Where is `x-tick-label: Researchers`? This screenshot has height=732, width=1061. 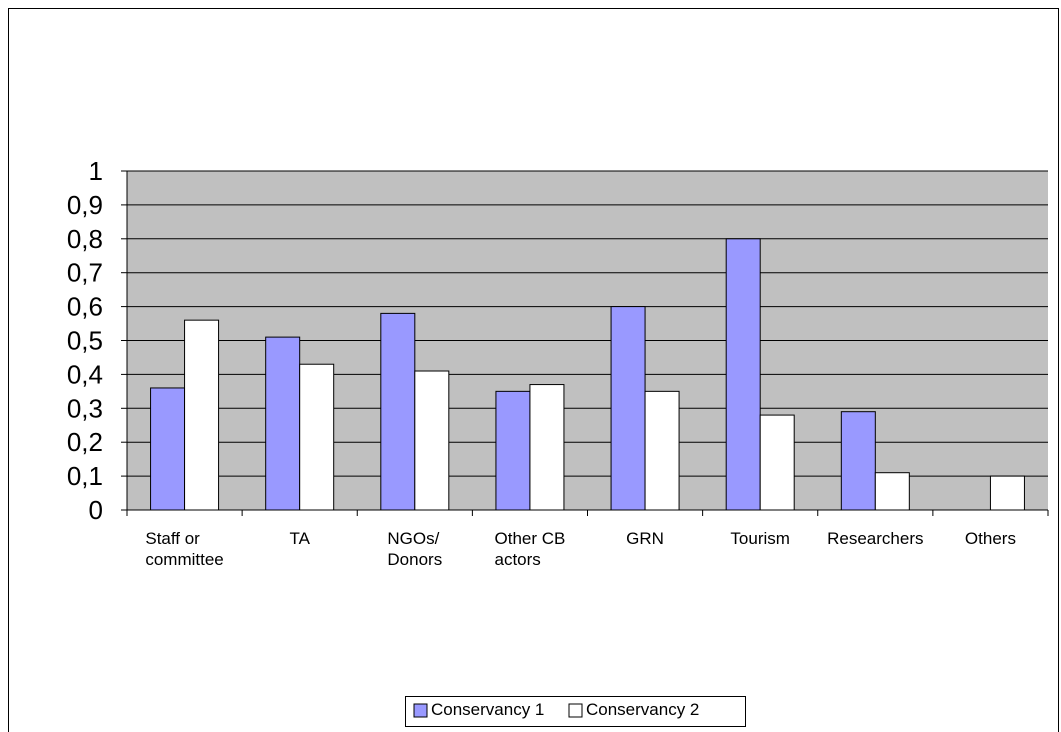 x-tick-label: Researchers is located at coordinates (875, 538).